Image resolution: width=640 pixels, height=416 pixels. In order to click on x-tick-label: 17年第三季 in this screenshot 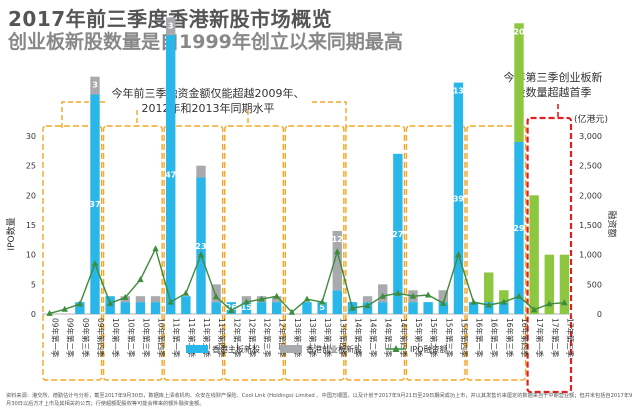, I will do `click(570, 338)`.